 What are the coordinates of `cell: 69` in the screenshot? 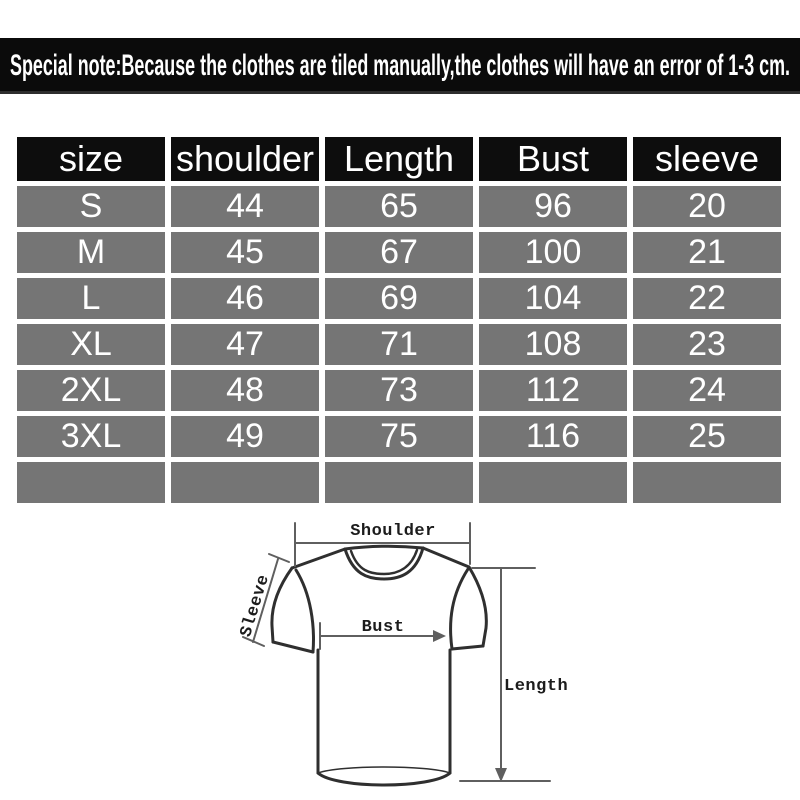 It's located at (399, 298).